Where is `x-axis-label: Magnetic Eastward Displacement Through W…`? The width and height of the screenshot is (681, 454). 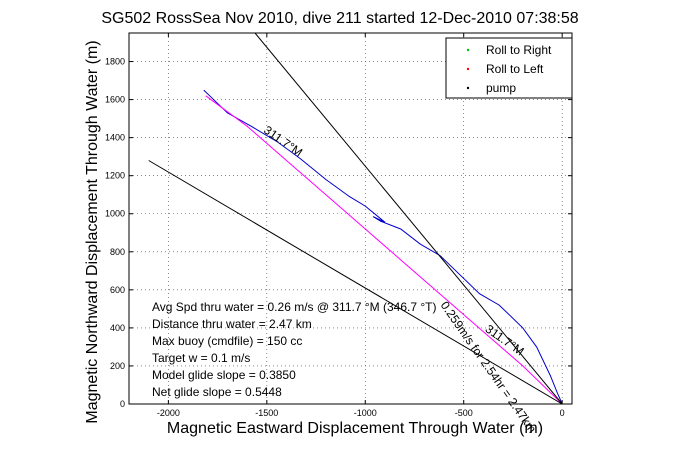 x-axis-label: Magnetic Eastward Displacement Through W… is located at coordinates (355, 428).